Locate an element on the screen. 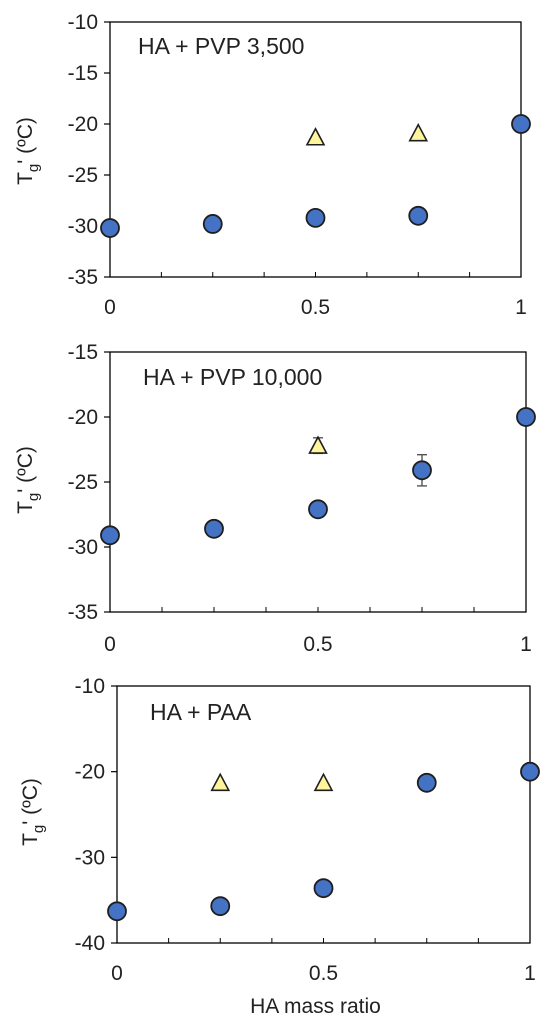  y-tick-label: -40 is located at coordinates (90, 943).